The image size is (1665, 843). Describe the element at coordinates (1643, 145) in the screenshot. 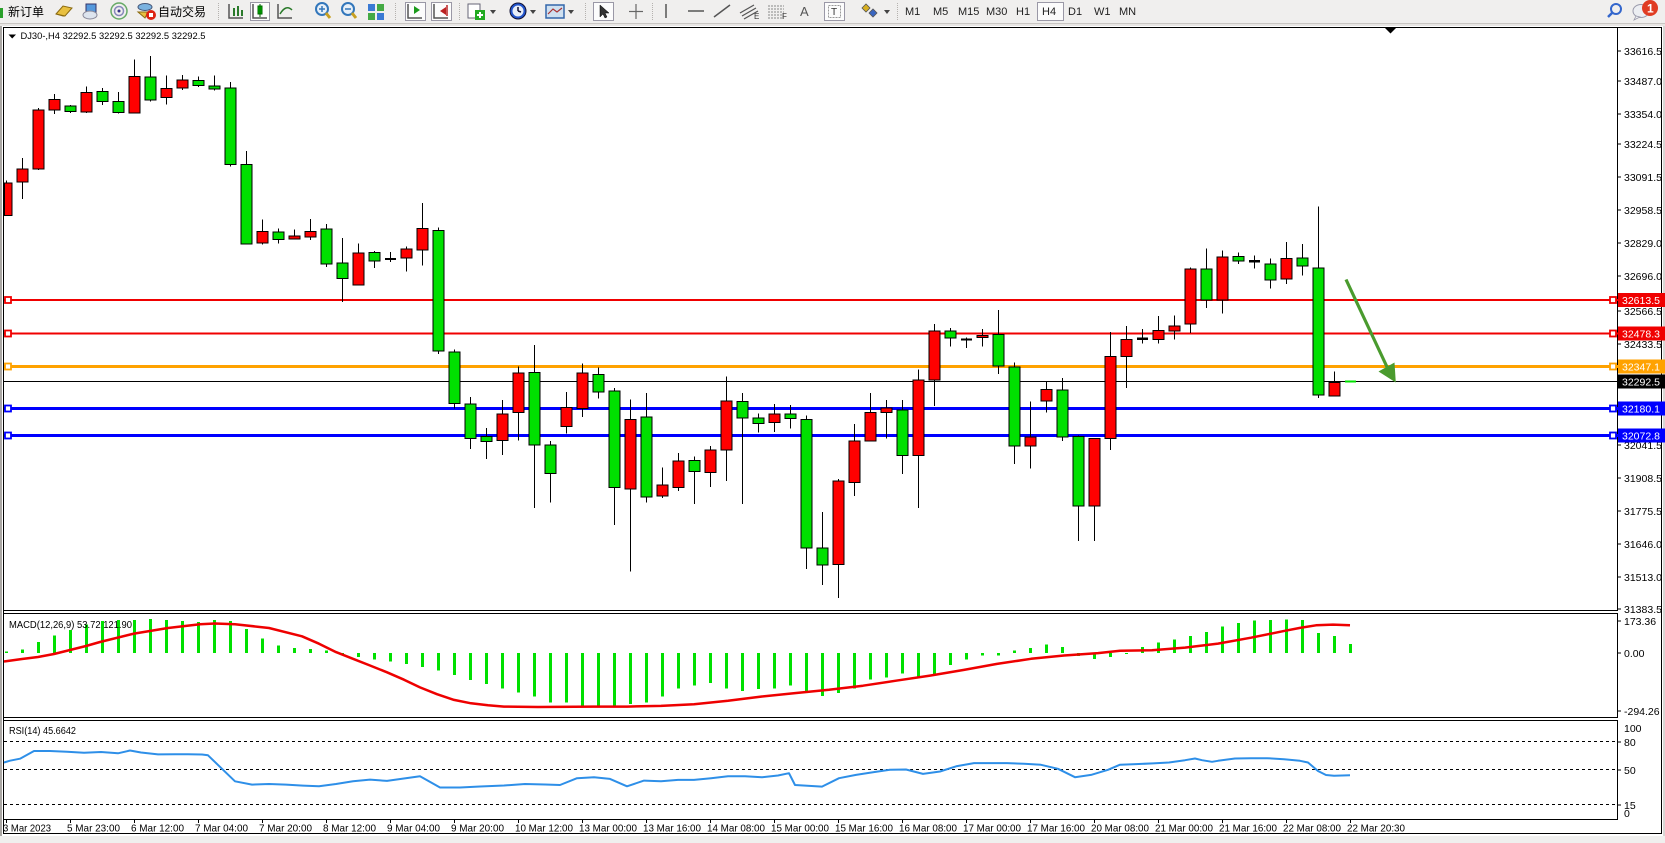

I see `svg-text: 33224.5` at that location.